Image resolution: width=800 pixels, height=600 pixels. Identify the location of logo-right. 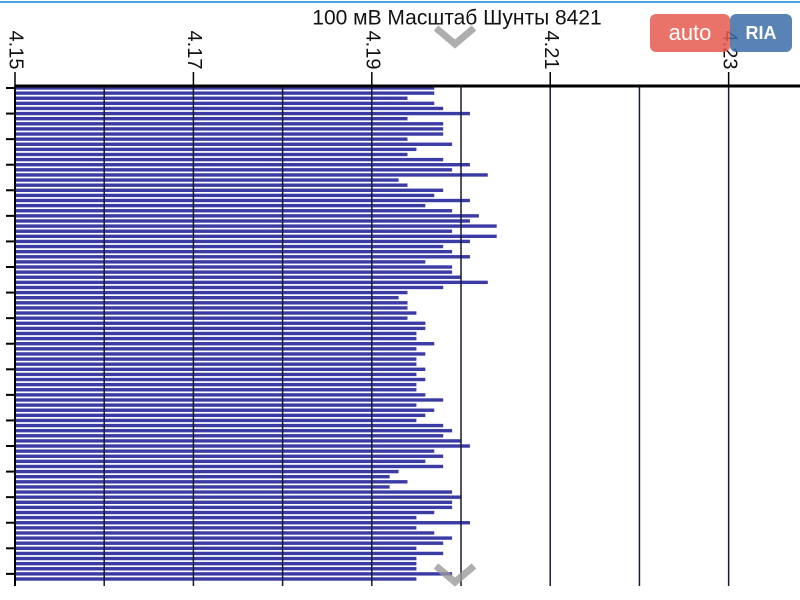
(761, 33).